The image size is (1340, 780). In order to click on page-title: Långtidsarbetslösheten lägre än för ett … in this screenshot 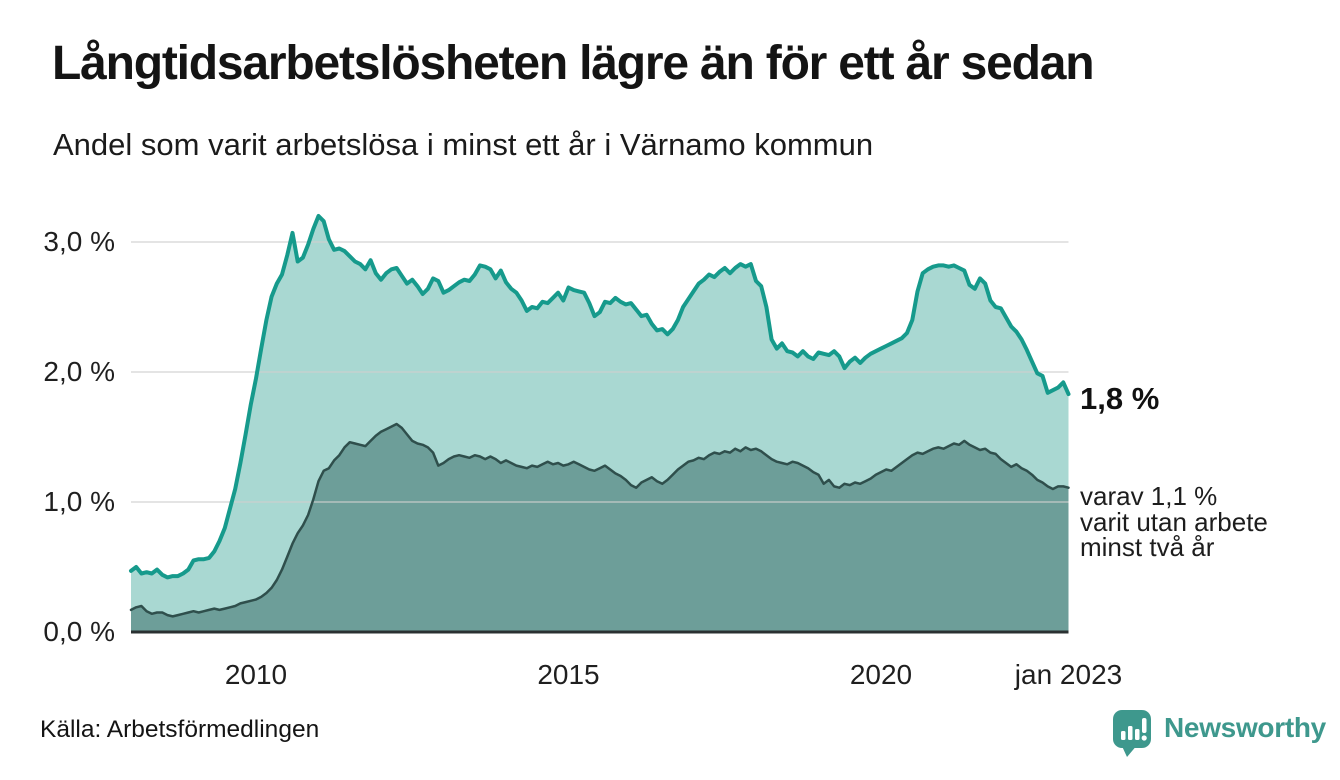, I will do `click(573, 63)`.